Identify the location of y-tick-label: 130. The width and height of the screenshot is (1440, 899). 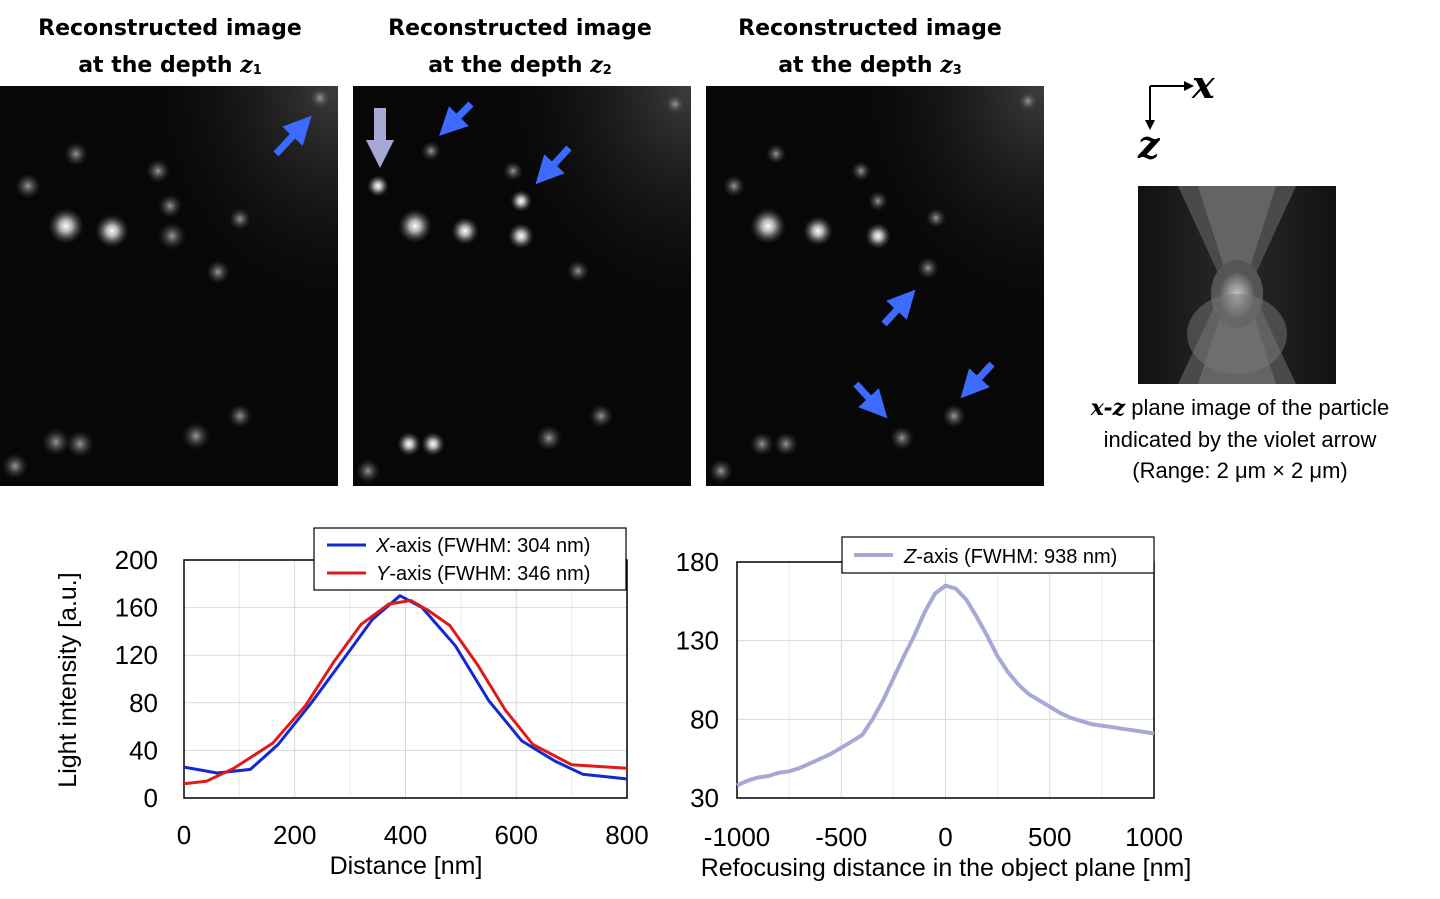
(697, 641).